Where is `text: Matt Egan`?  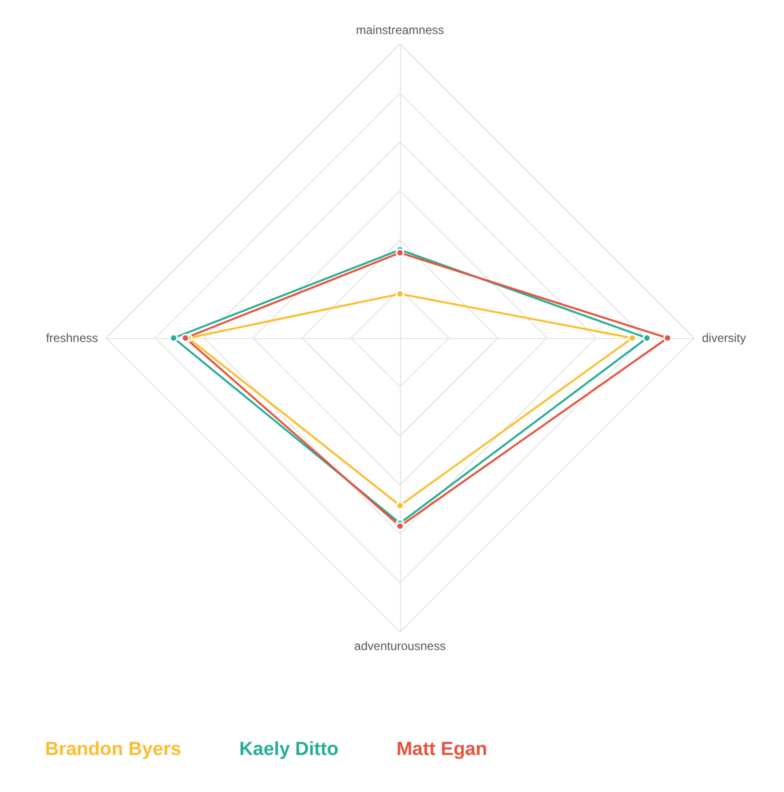
text: Matt Egan is located at coordinates (442, 749).